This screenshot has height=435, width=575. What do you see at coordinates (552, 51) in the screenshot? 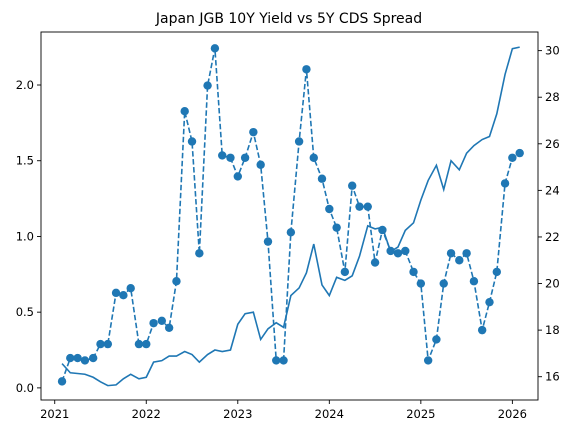
I see `y-right-tick-label: 30` at bounding box center [552, 51].